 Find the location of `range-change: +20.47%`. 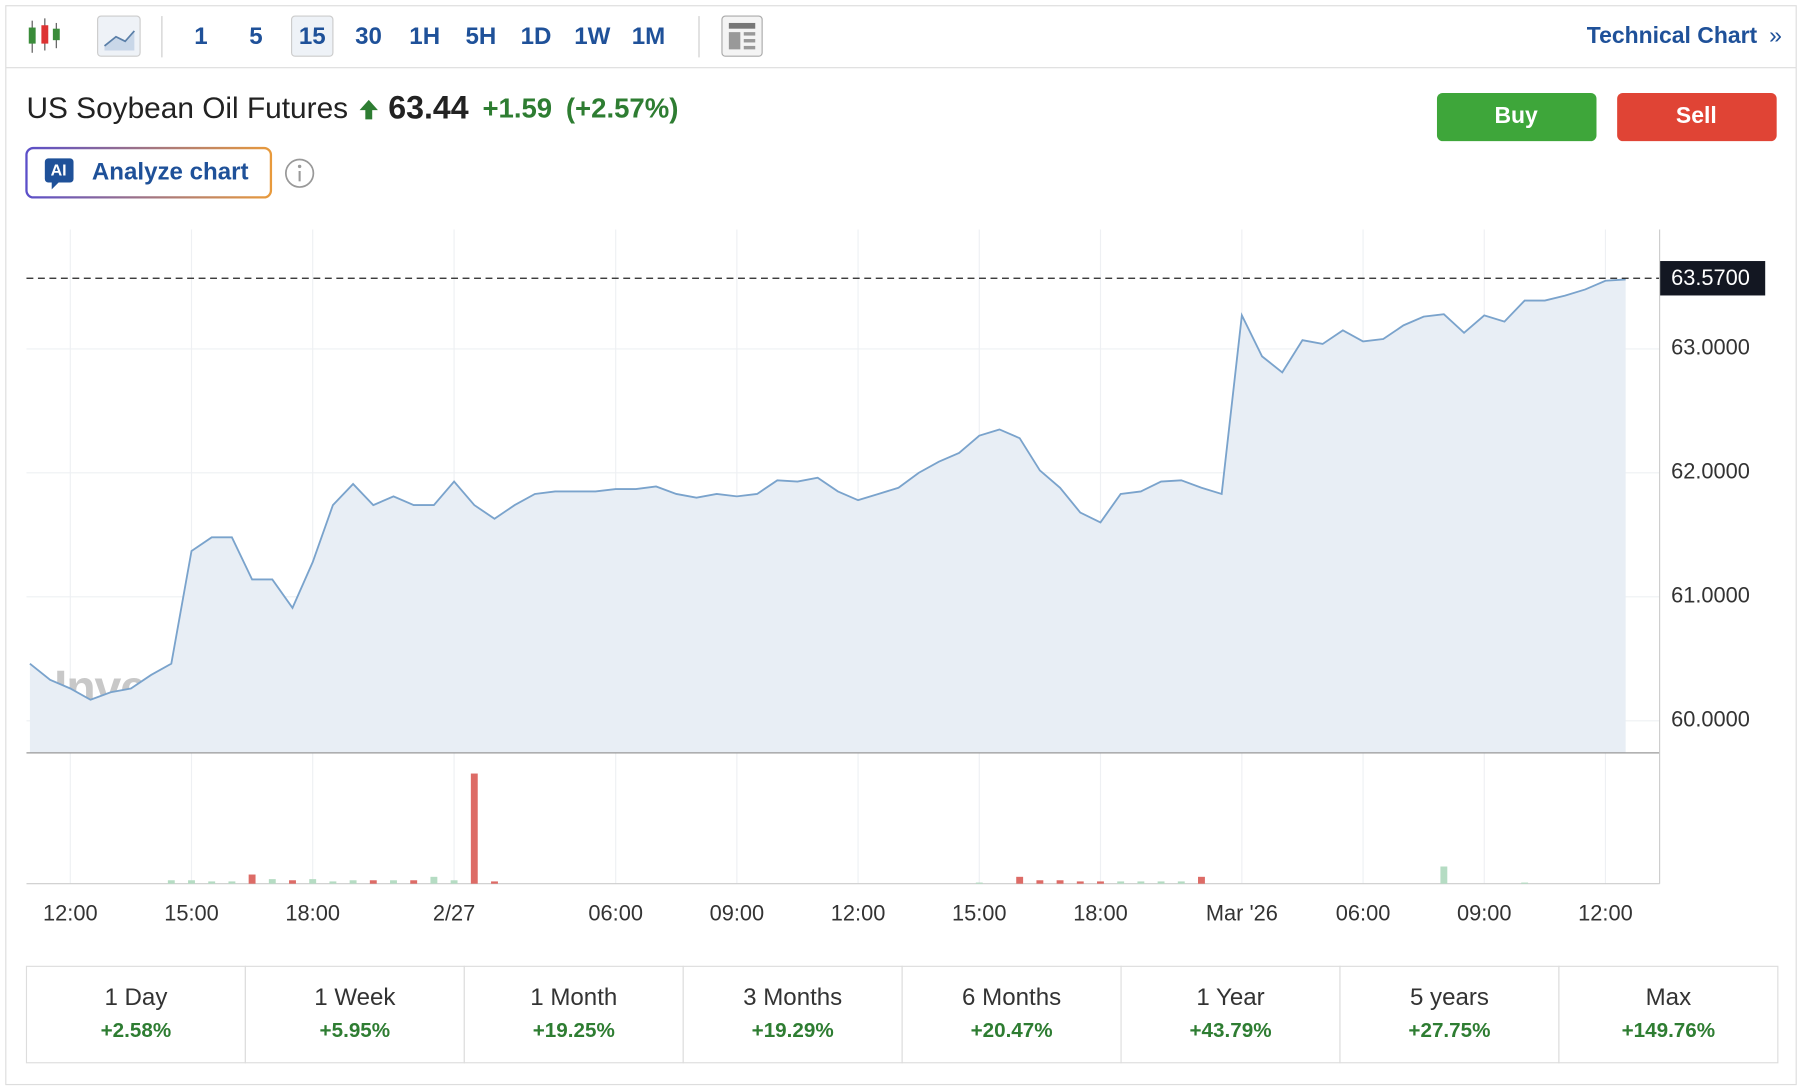

range-change: +20.47% is located at coordinates (1012, 1030).